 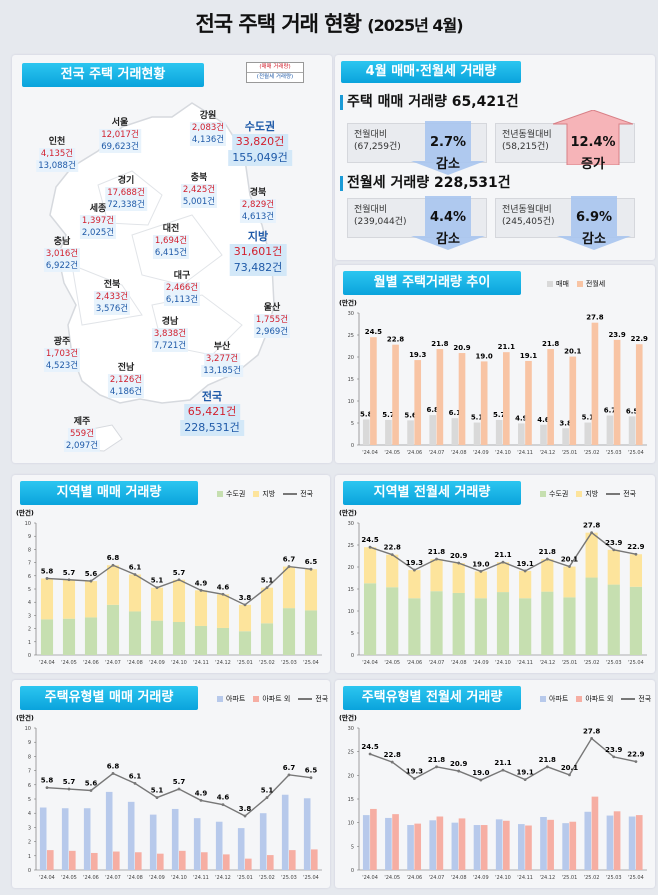 I want to click on y-tick-label: 0, so click(x=29, y=871).